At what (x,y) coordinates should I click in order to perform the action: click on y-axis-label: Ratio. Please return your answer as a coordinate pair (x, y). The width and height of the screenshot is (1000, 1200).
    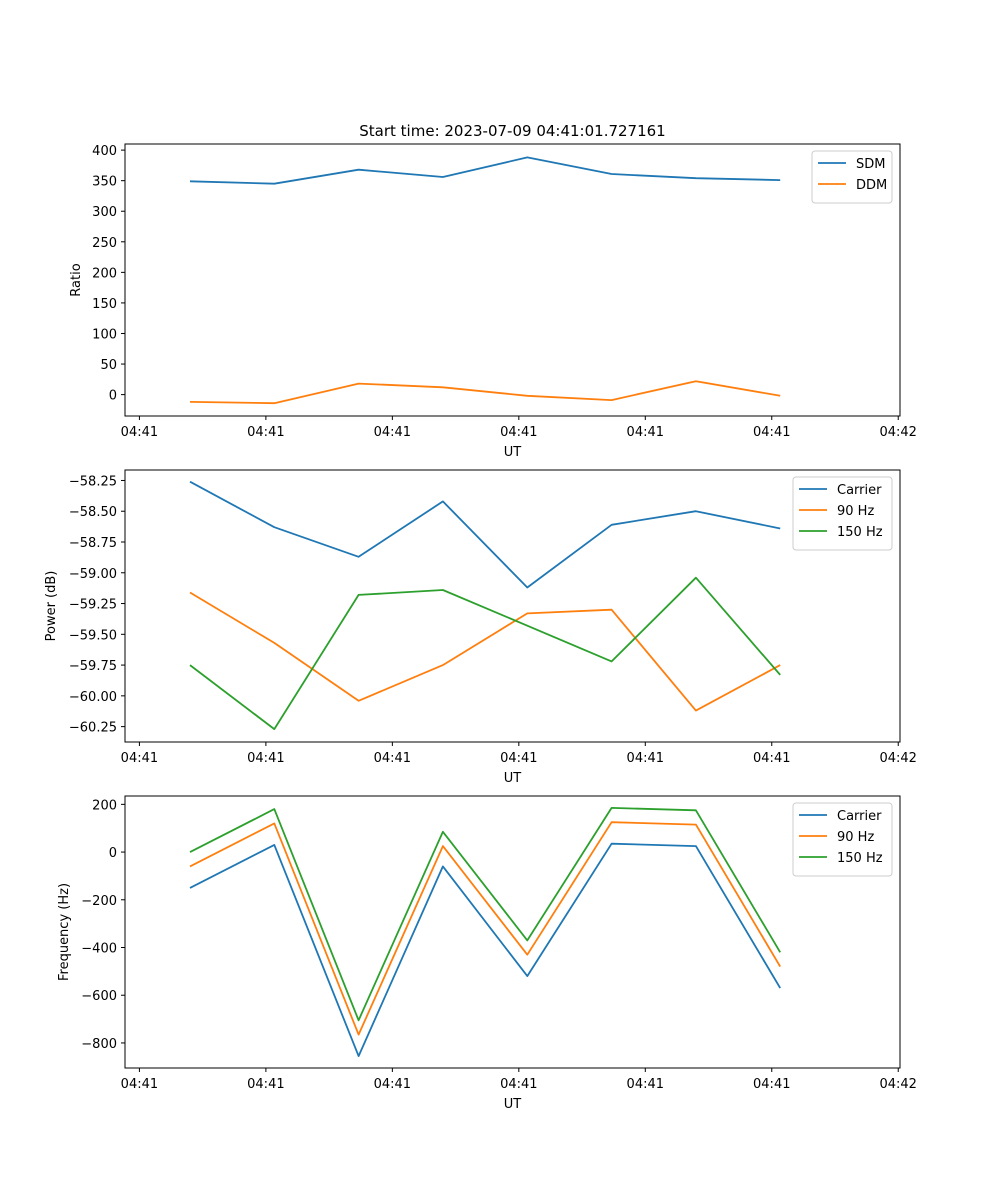
    Looking at the image, I should click on (76, 279).